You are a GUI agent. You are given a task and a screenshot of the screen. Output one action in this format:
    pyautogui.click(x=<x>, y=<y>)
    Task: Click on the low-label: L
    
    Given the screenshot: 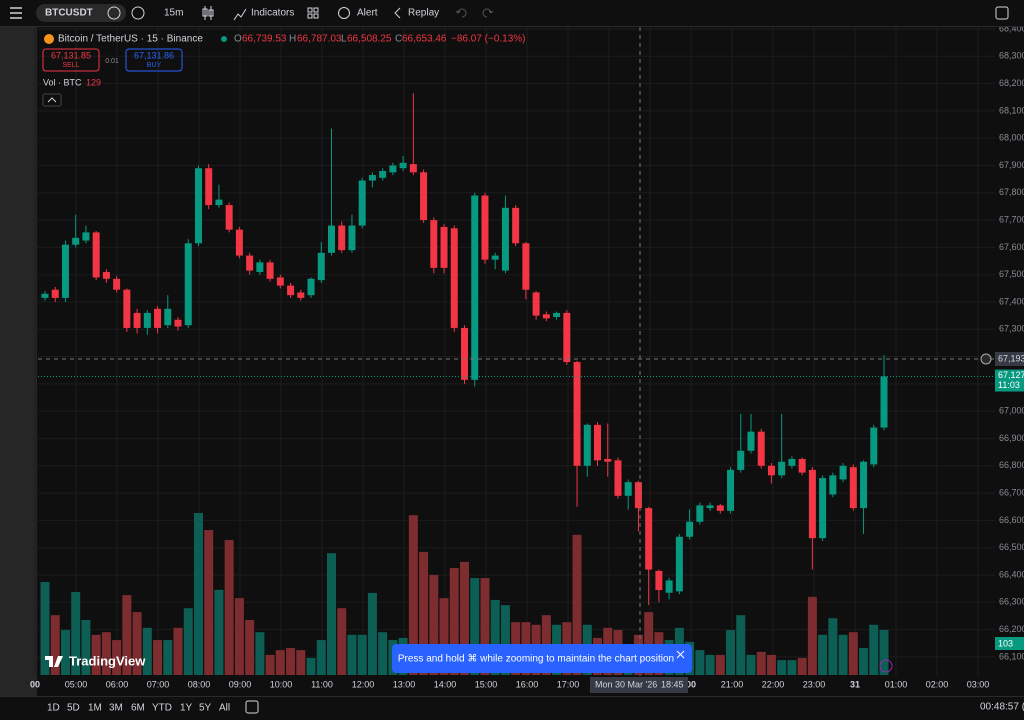 What is the action you would take?
    pyautogui.click(x=344, y=39)
    